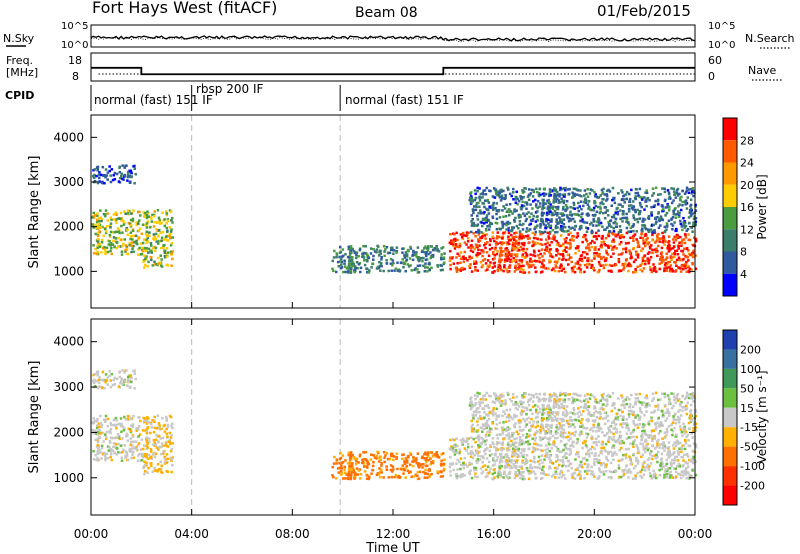 This screenshot has width=800, height=554. Describe the element at coordinates (770, 38) in the screenshot. I see `noise-search-label: N.Search` at that location.